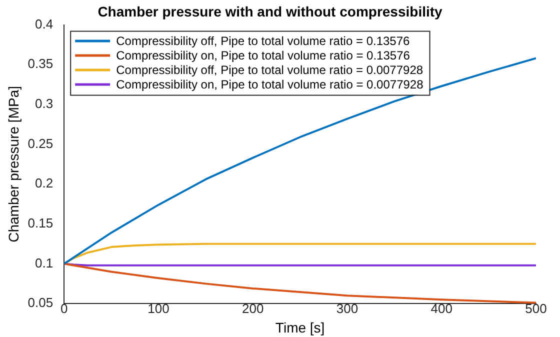  What do you see at coordinates (441, 308) in the screenshot?
I see `x-tick-label: 400` at bounding box center [441, 308].